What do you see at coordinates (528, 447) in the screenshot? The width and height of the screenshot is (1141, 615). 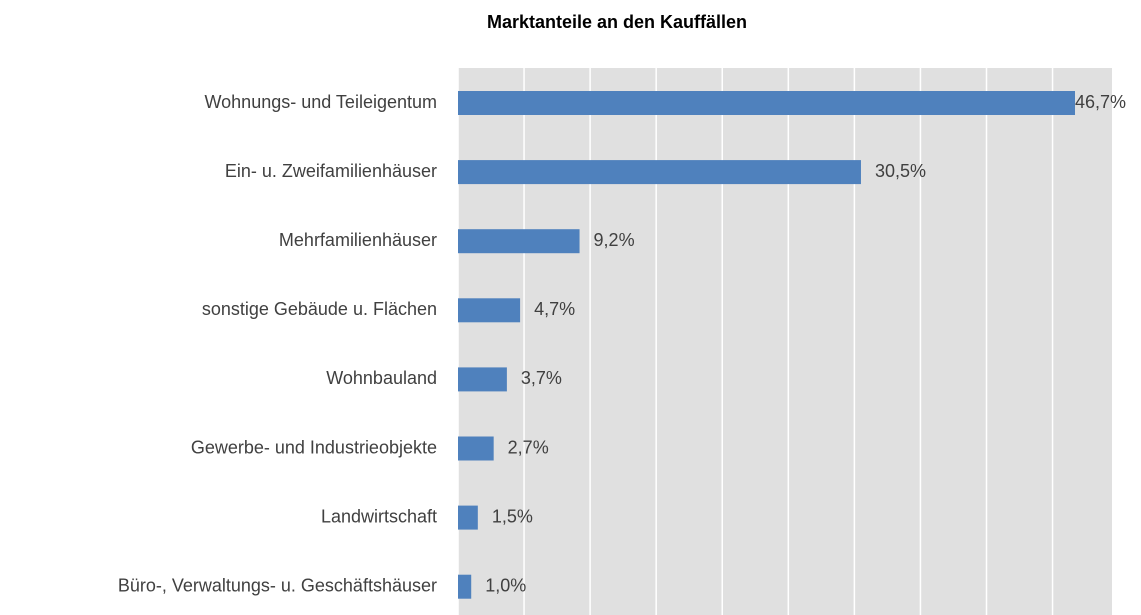 I see `data-label: 2,7%` at bounding box center [528, 447].